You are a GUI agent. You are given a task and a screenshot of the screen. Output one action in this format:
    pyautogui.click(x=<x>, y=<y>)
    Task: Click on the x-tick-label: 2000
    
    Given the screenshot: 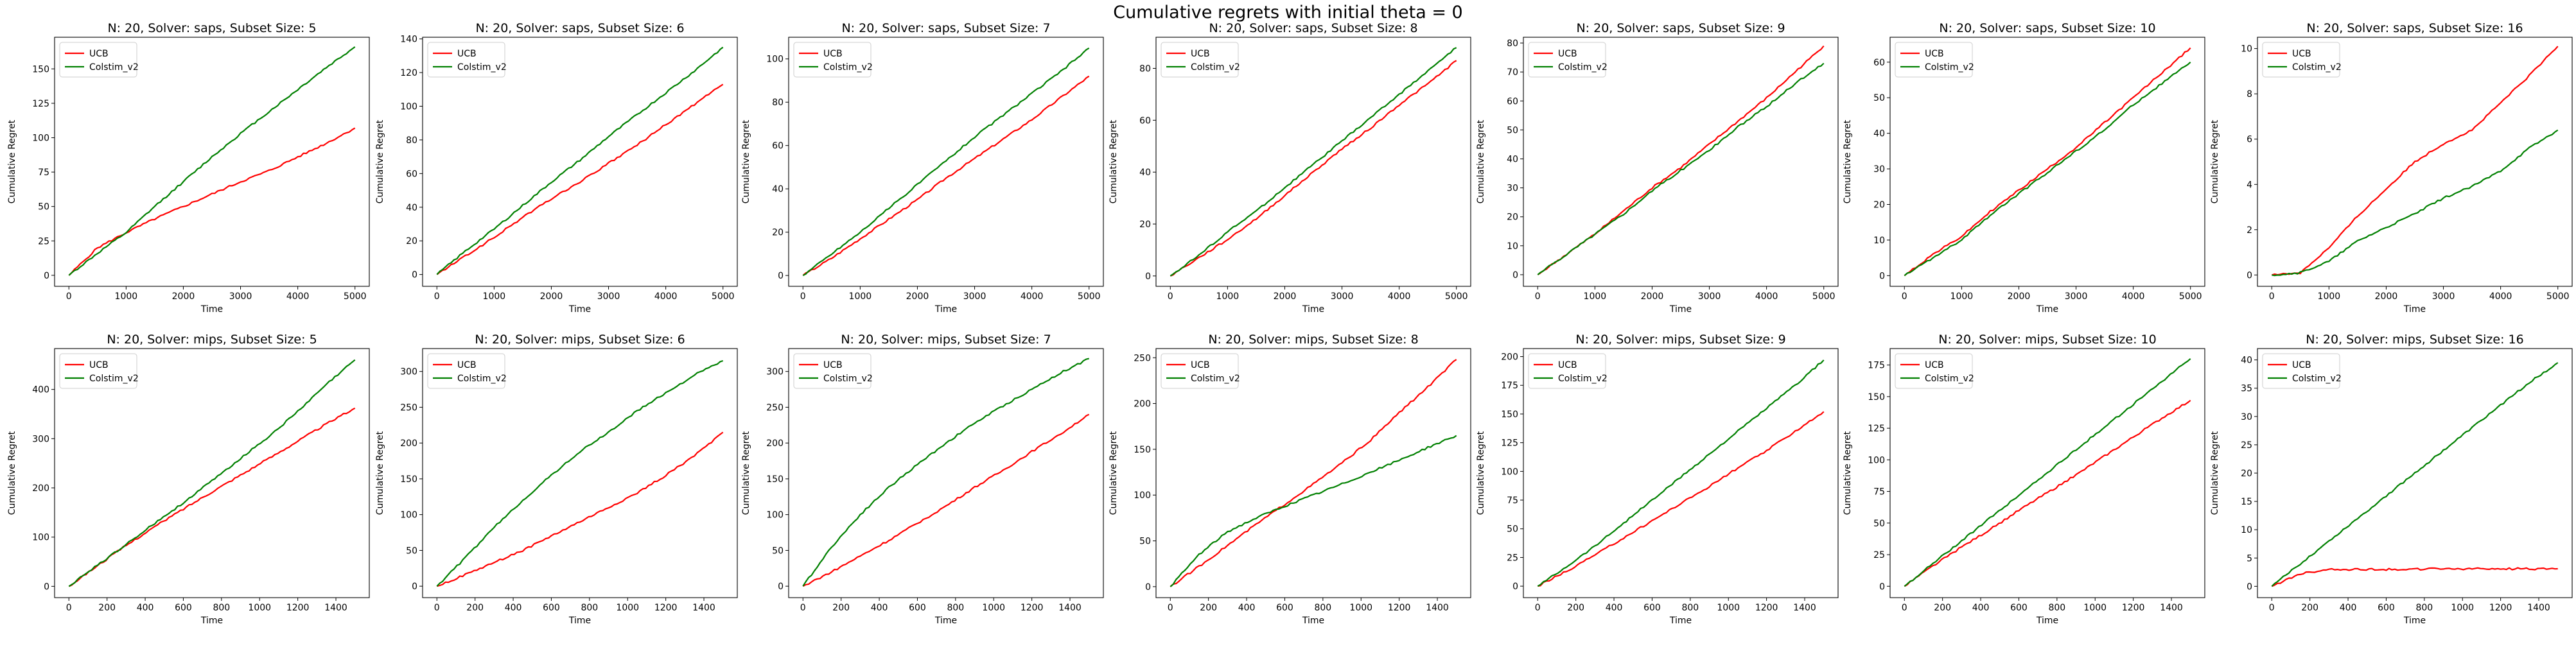 What is the action you would take?
    pyautogui.click(x=917, y=296)
    